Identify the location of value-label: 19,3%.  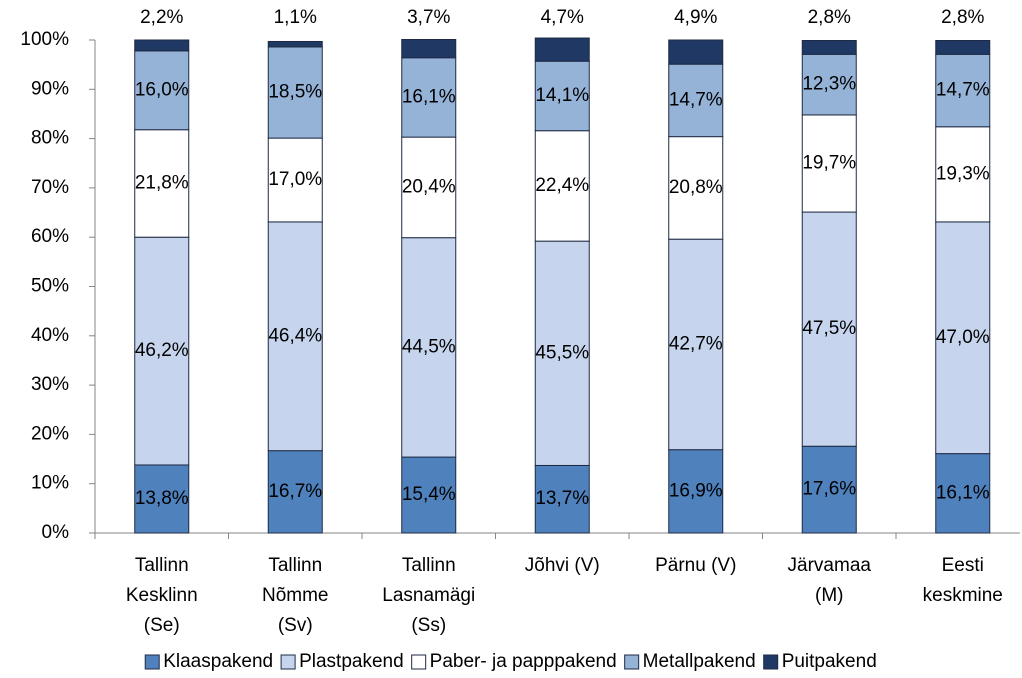
(963, 173).